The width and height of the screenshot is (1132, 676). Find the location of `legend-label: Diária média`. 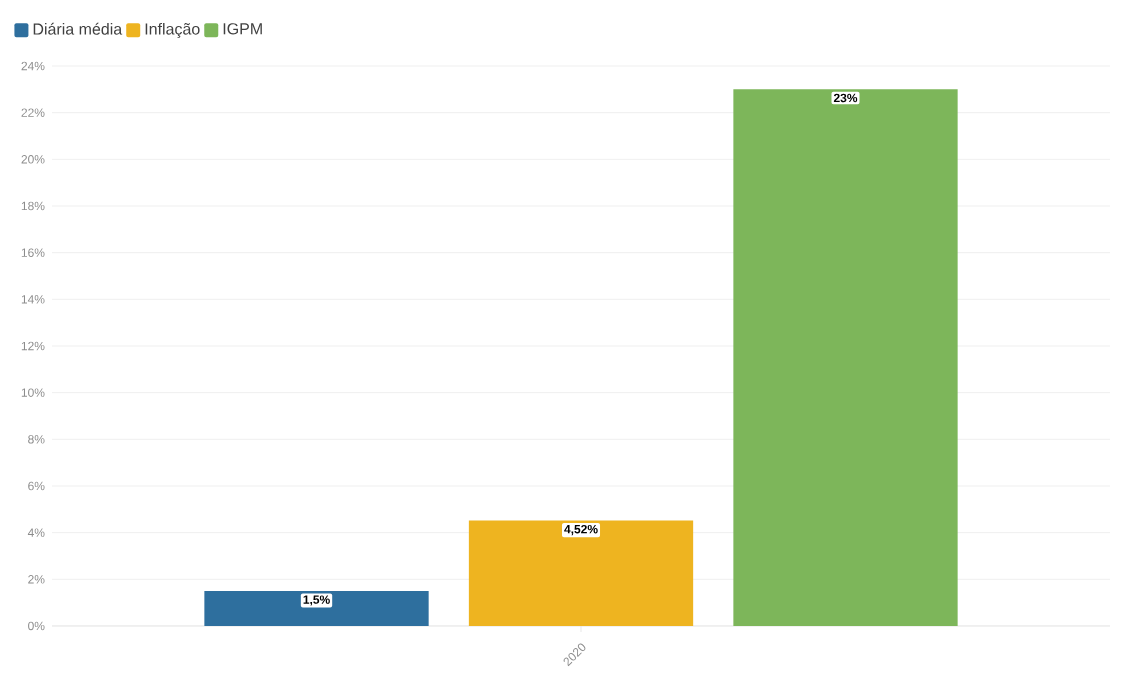

legend-label: Diária média is located at coordinates (78, 28).